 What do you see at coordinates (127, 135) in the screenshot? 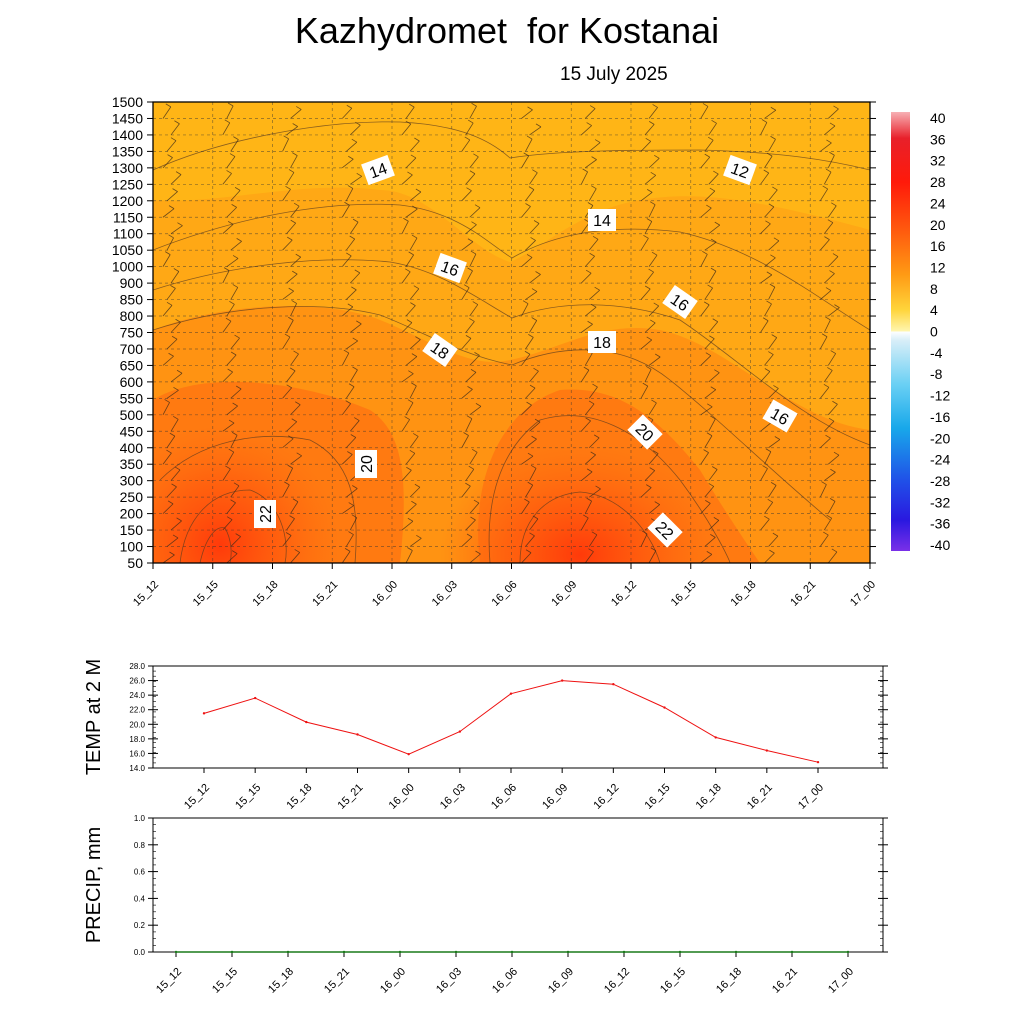
I see `heatmap-ytick-label: 1400` at bounding box center [127, 135].